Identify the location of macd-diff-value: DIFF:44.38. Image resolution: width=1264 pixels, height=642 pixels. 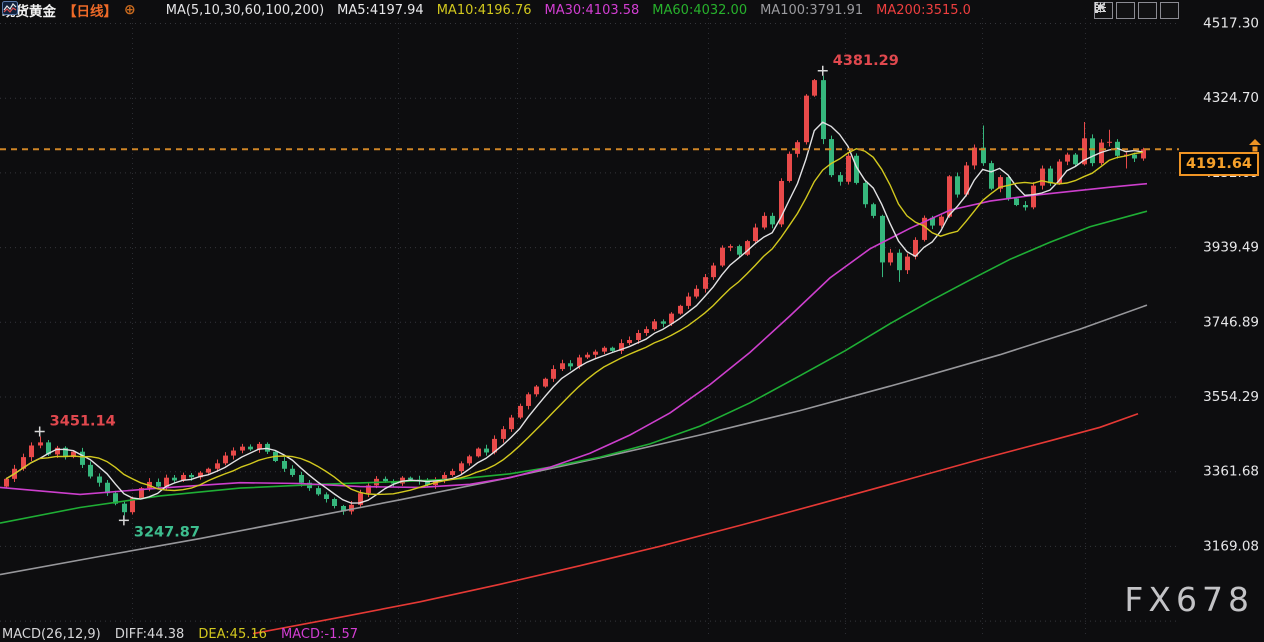
(149, 634).